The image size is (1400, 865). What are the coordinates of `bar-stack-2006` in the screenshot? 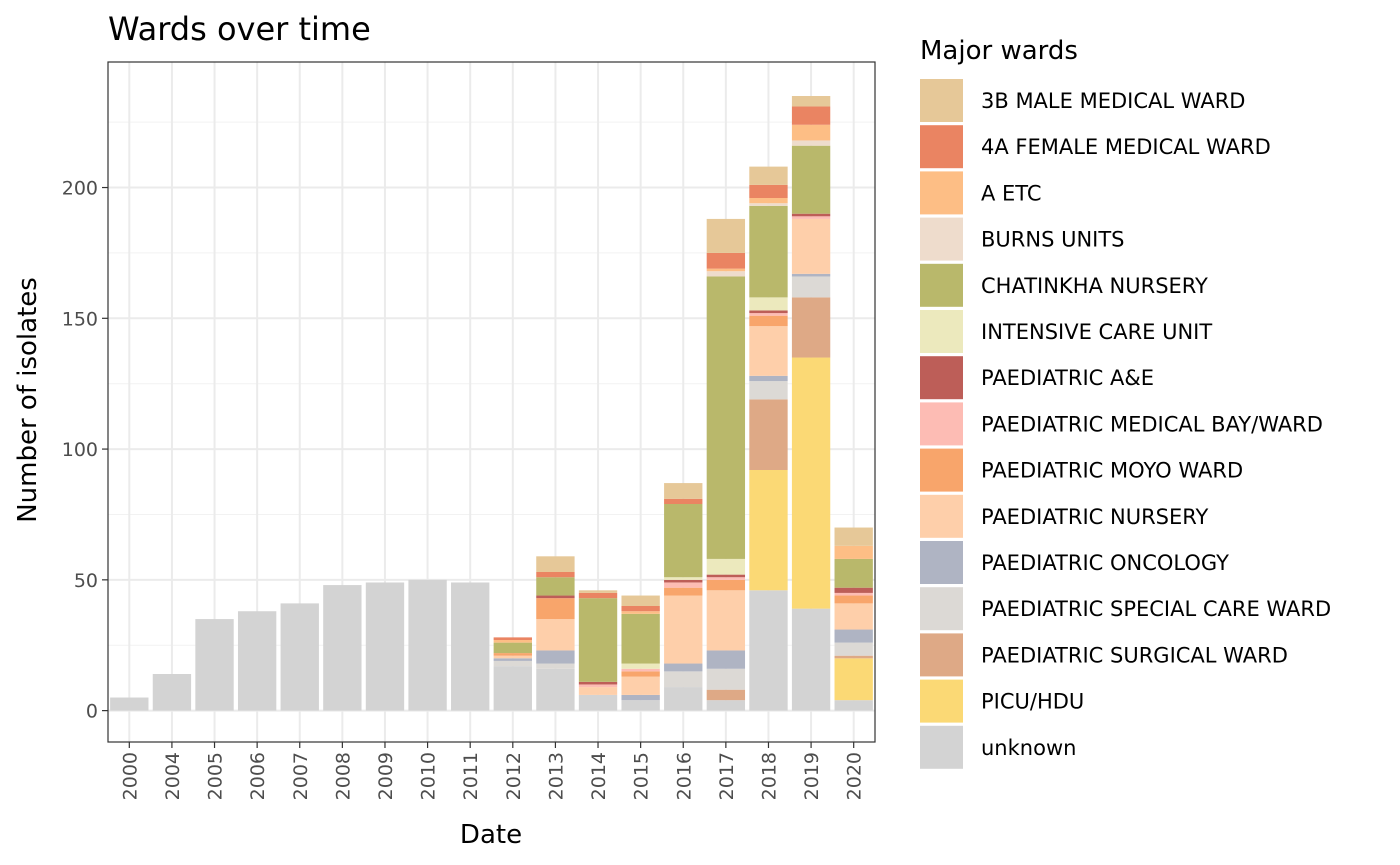 It's located at (257, 661).